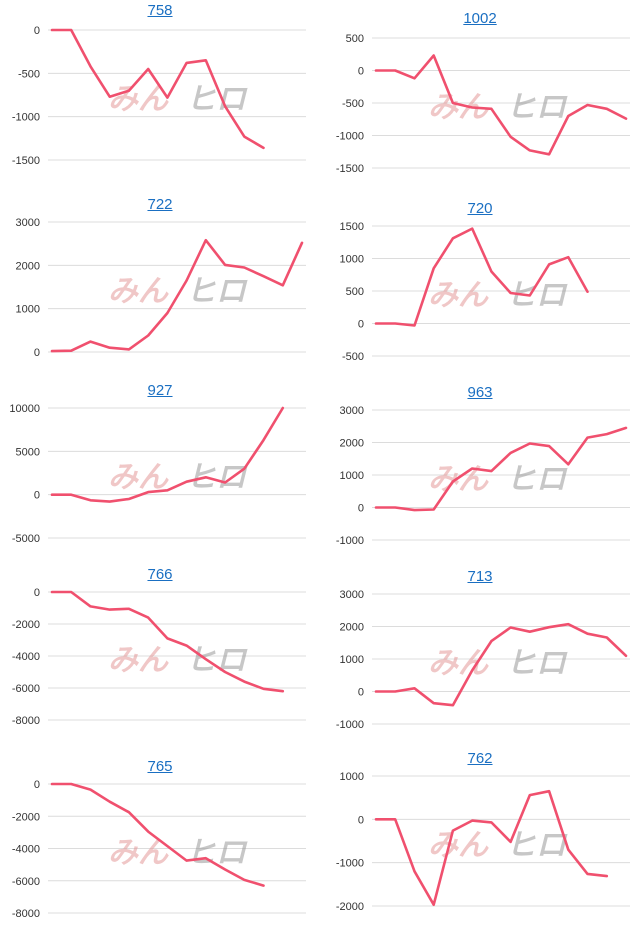  I want to click on y-tick-label: 5000, so click(28, 452).